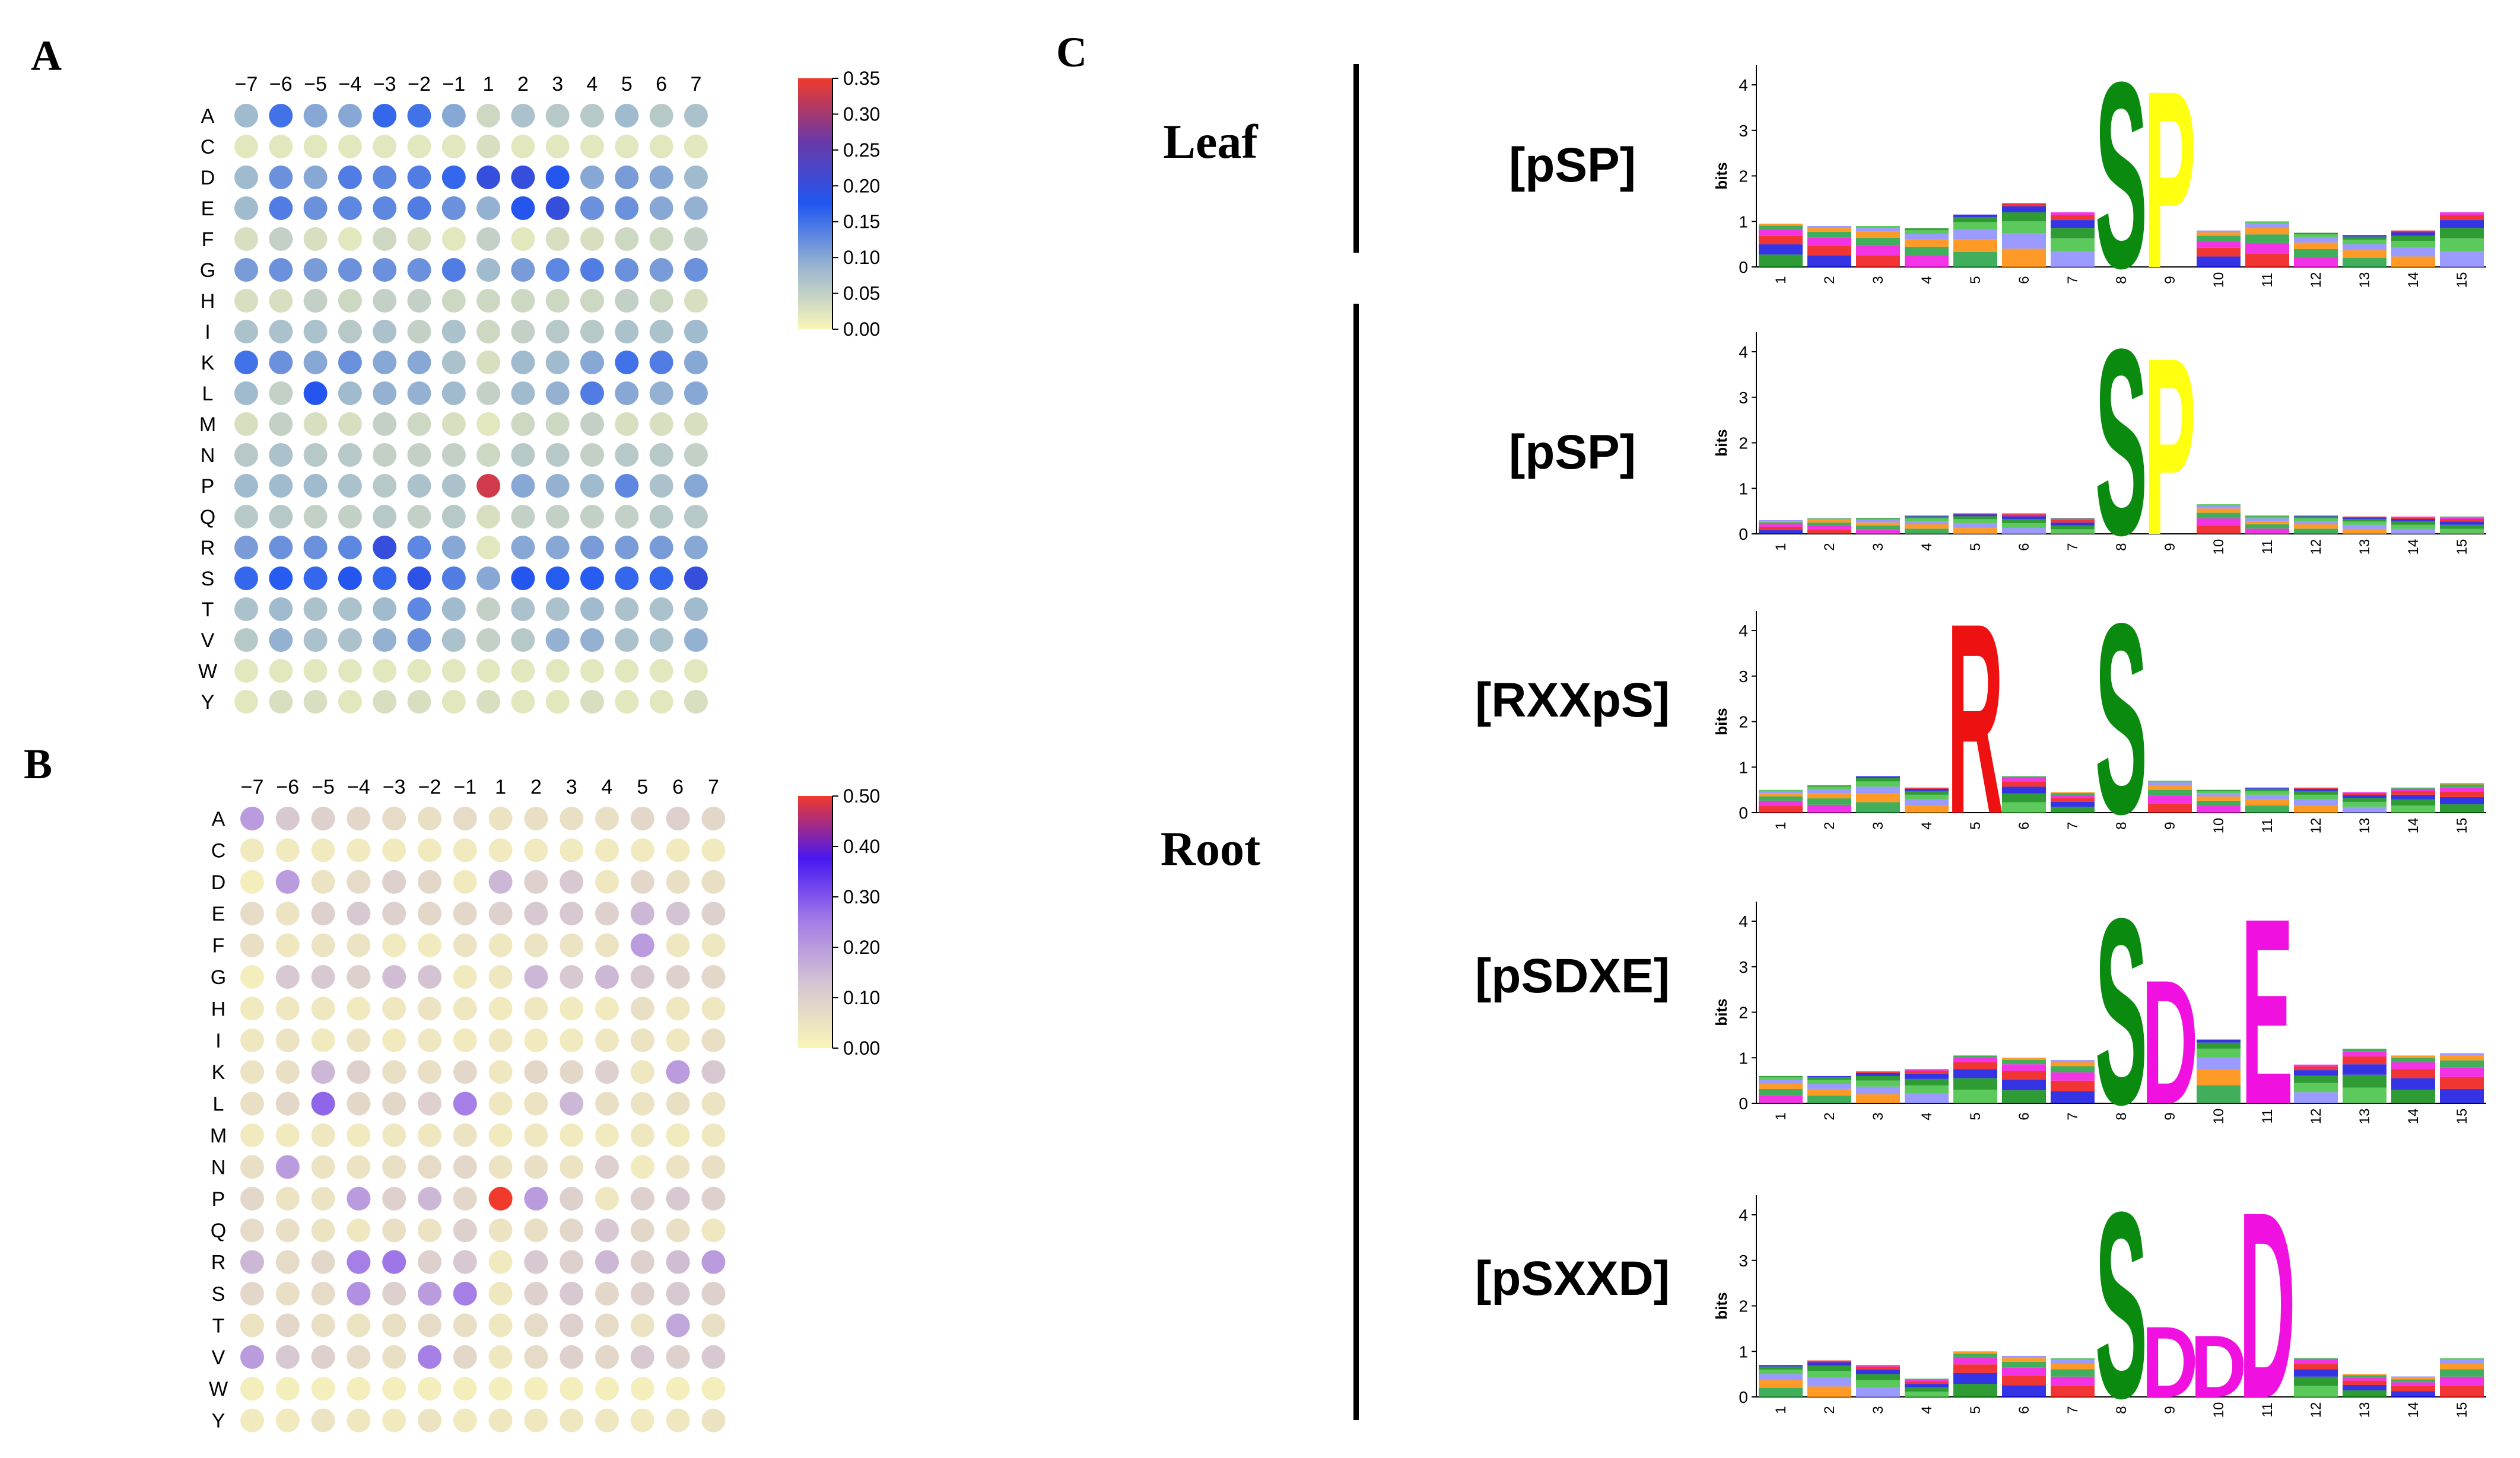  Describe the element at coordinates (1743, 767) in the screenshot. I see `logo-y-tick-label: 1` at that location.